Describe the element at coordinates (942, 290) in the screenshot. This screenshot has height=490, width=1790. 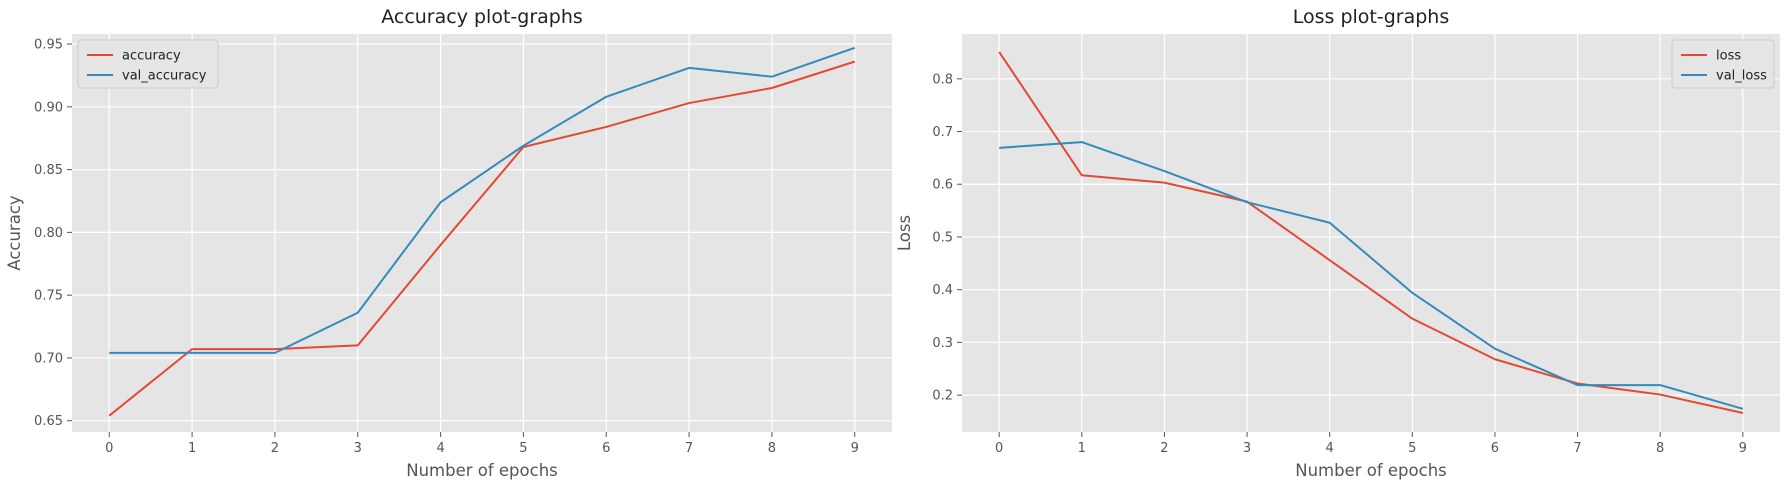
I see `y-tick-label: 0.4` at that location.